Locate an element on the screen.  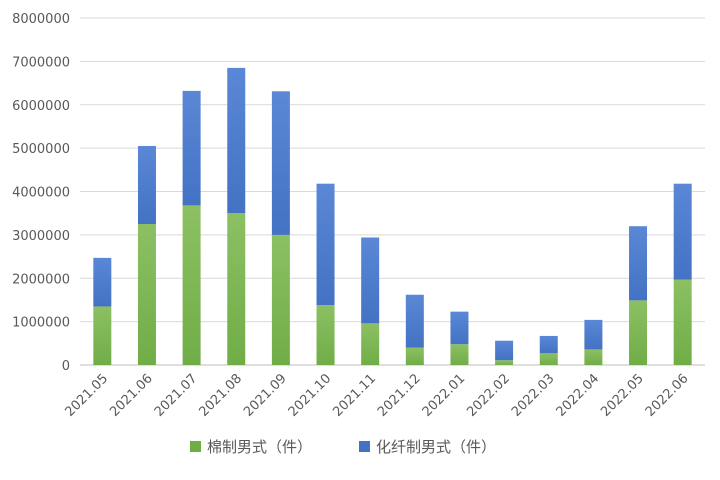
y-tick-label: 1000000 is located at coordinates (41, 323).